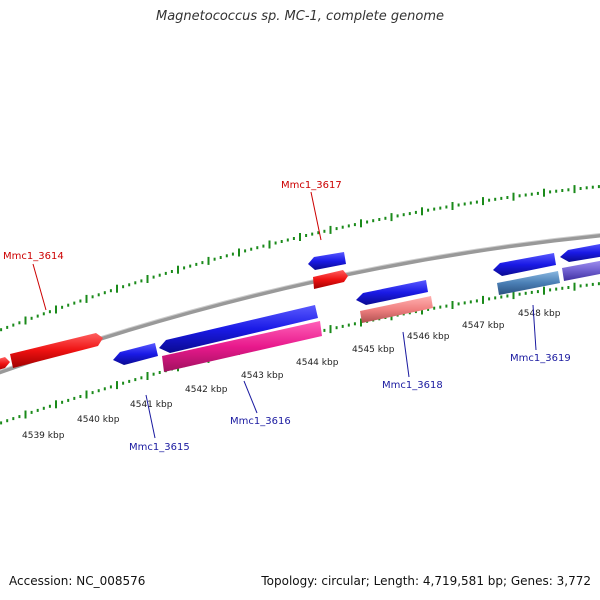  Describe the element at coordinates (396, 309) in the screenshot. I see `cds-mmc1-3618-bar` at that location.